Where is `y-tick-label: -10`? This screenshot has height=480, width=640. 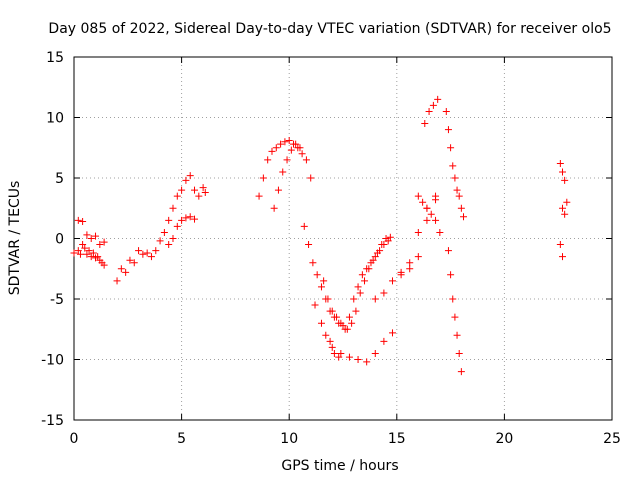
y-tick-label: -10 is located at coordinates (52, 361).